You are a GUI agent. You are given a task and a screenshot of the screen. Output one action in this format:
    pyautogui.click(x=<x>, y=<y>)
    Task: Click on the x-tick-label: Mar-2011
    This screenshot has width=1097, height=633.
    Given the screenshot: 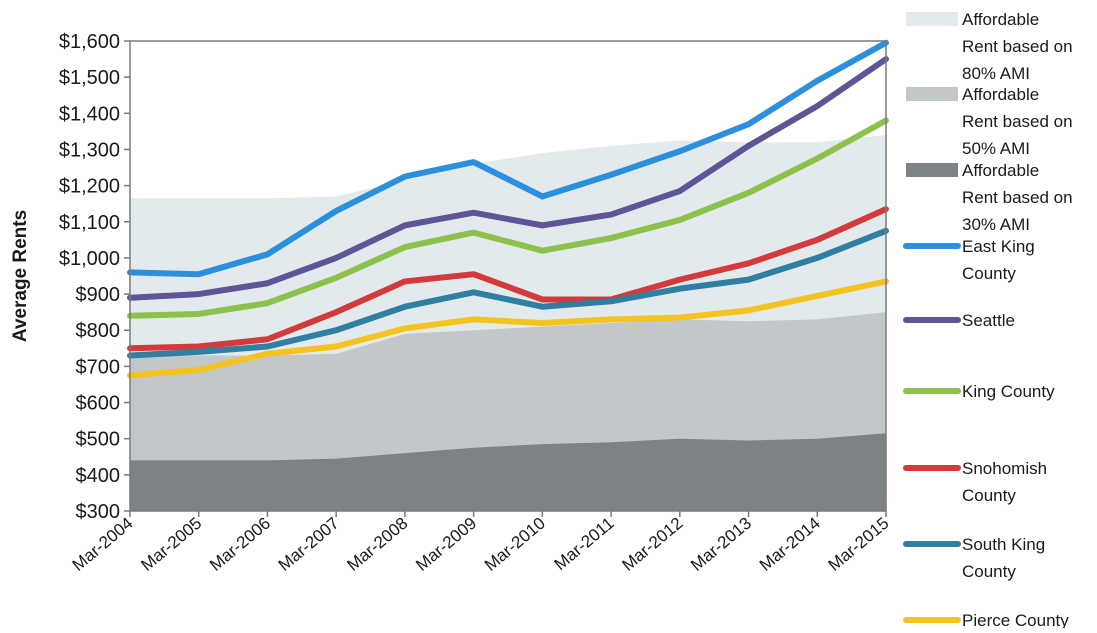 What is the action you would take?
    pyautogui.click(x=584, y=544)
    